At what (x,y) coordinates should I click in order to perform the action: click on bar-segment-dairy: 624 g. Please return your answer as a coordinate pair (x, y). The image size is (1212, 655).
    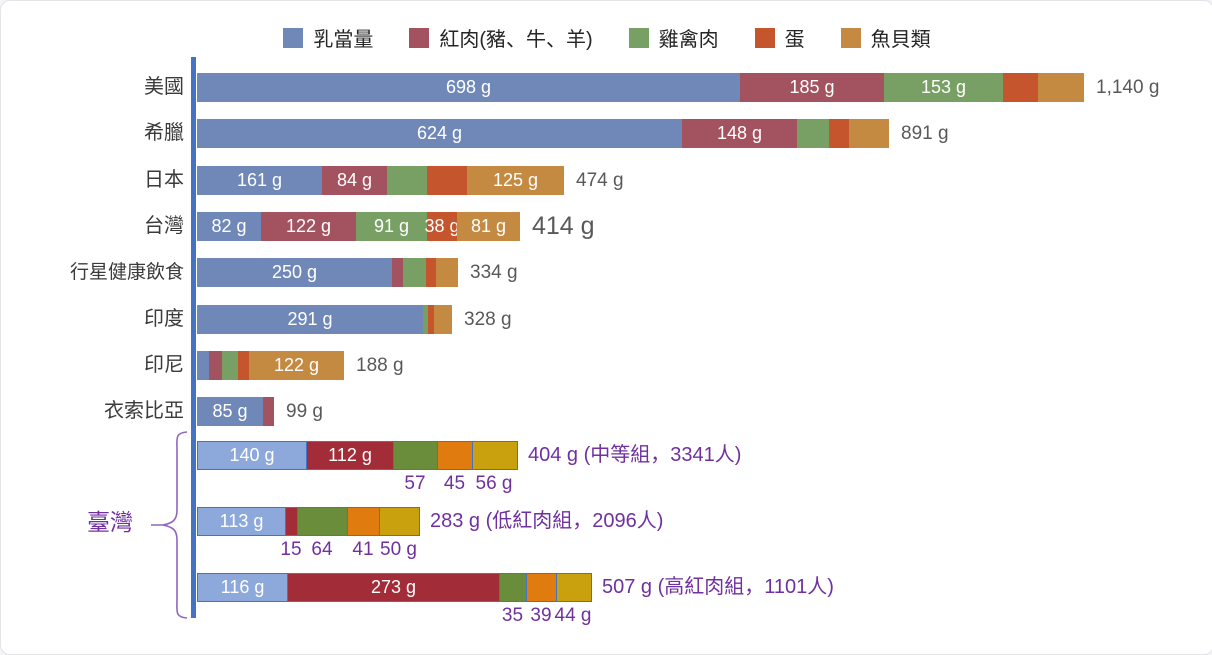
    Looking at the image, I should click on (439, 133).